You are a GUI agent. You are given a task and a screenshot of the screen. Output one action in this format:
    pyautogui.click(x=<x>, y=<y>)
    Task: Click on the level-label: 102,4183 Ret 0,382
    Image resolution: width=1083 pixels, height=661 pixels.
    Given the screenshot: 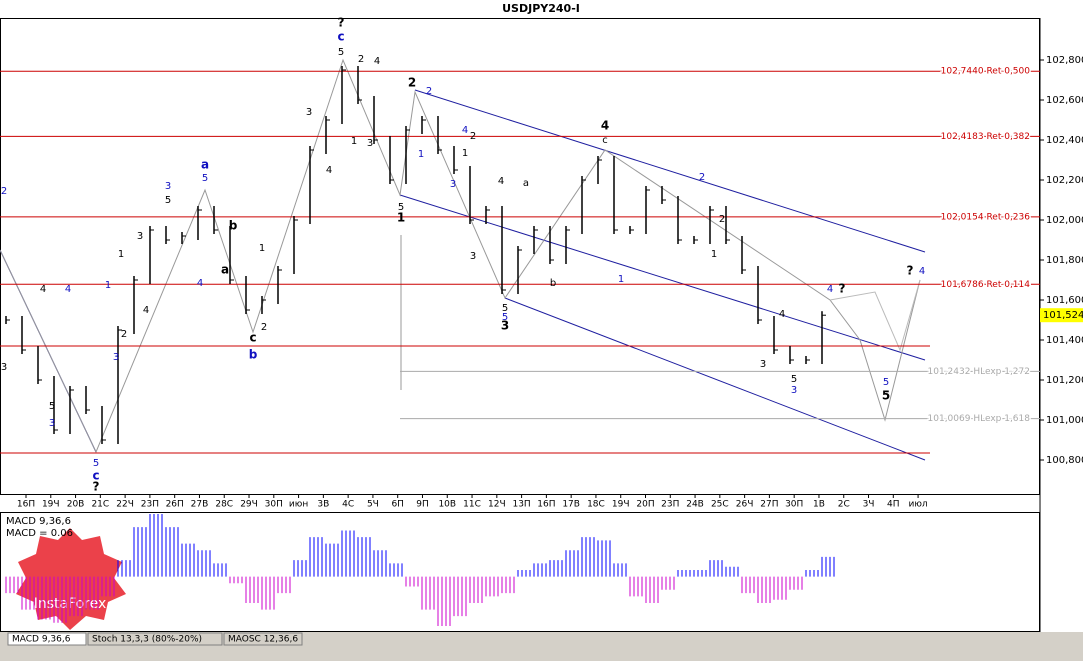 What is the action you would take?
    pyautogui.click(x=985, y=137)
    